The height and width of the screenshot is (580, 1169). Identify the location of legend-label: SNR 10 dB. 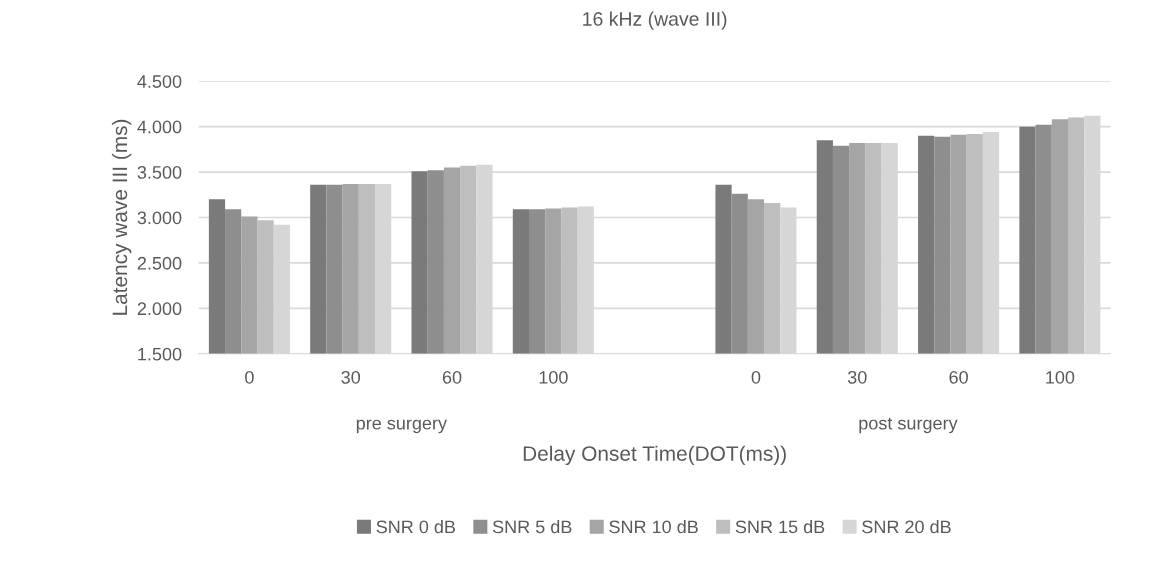
(653, 526).